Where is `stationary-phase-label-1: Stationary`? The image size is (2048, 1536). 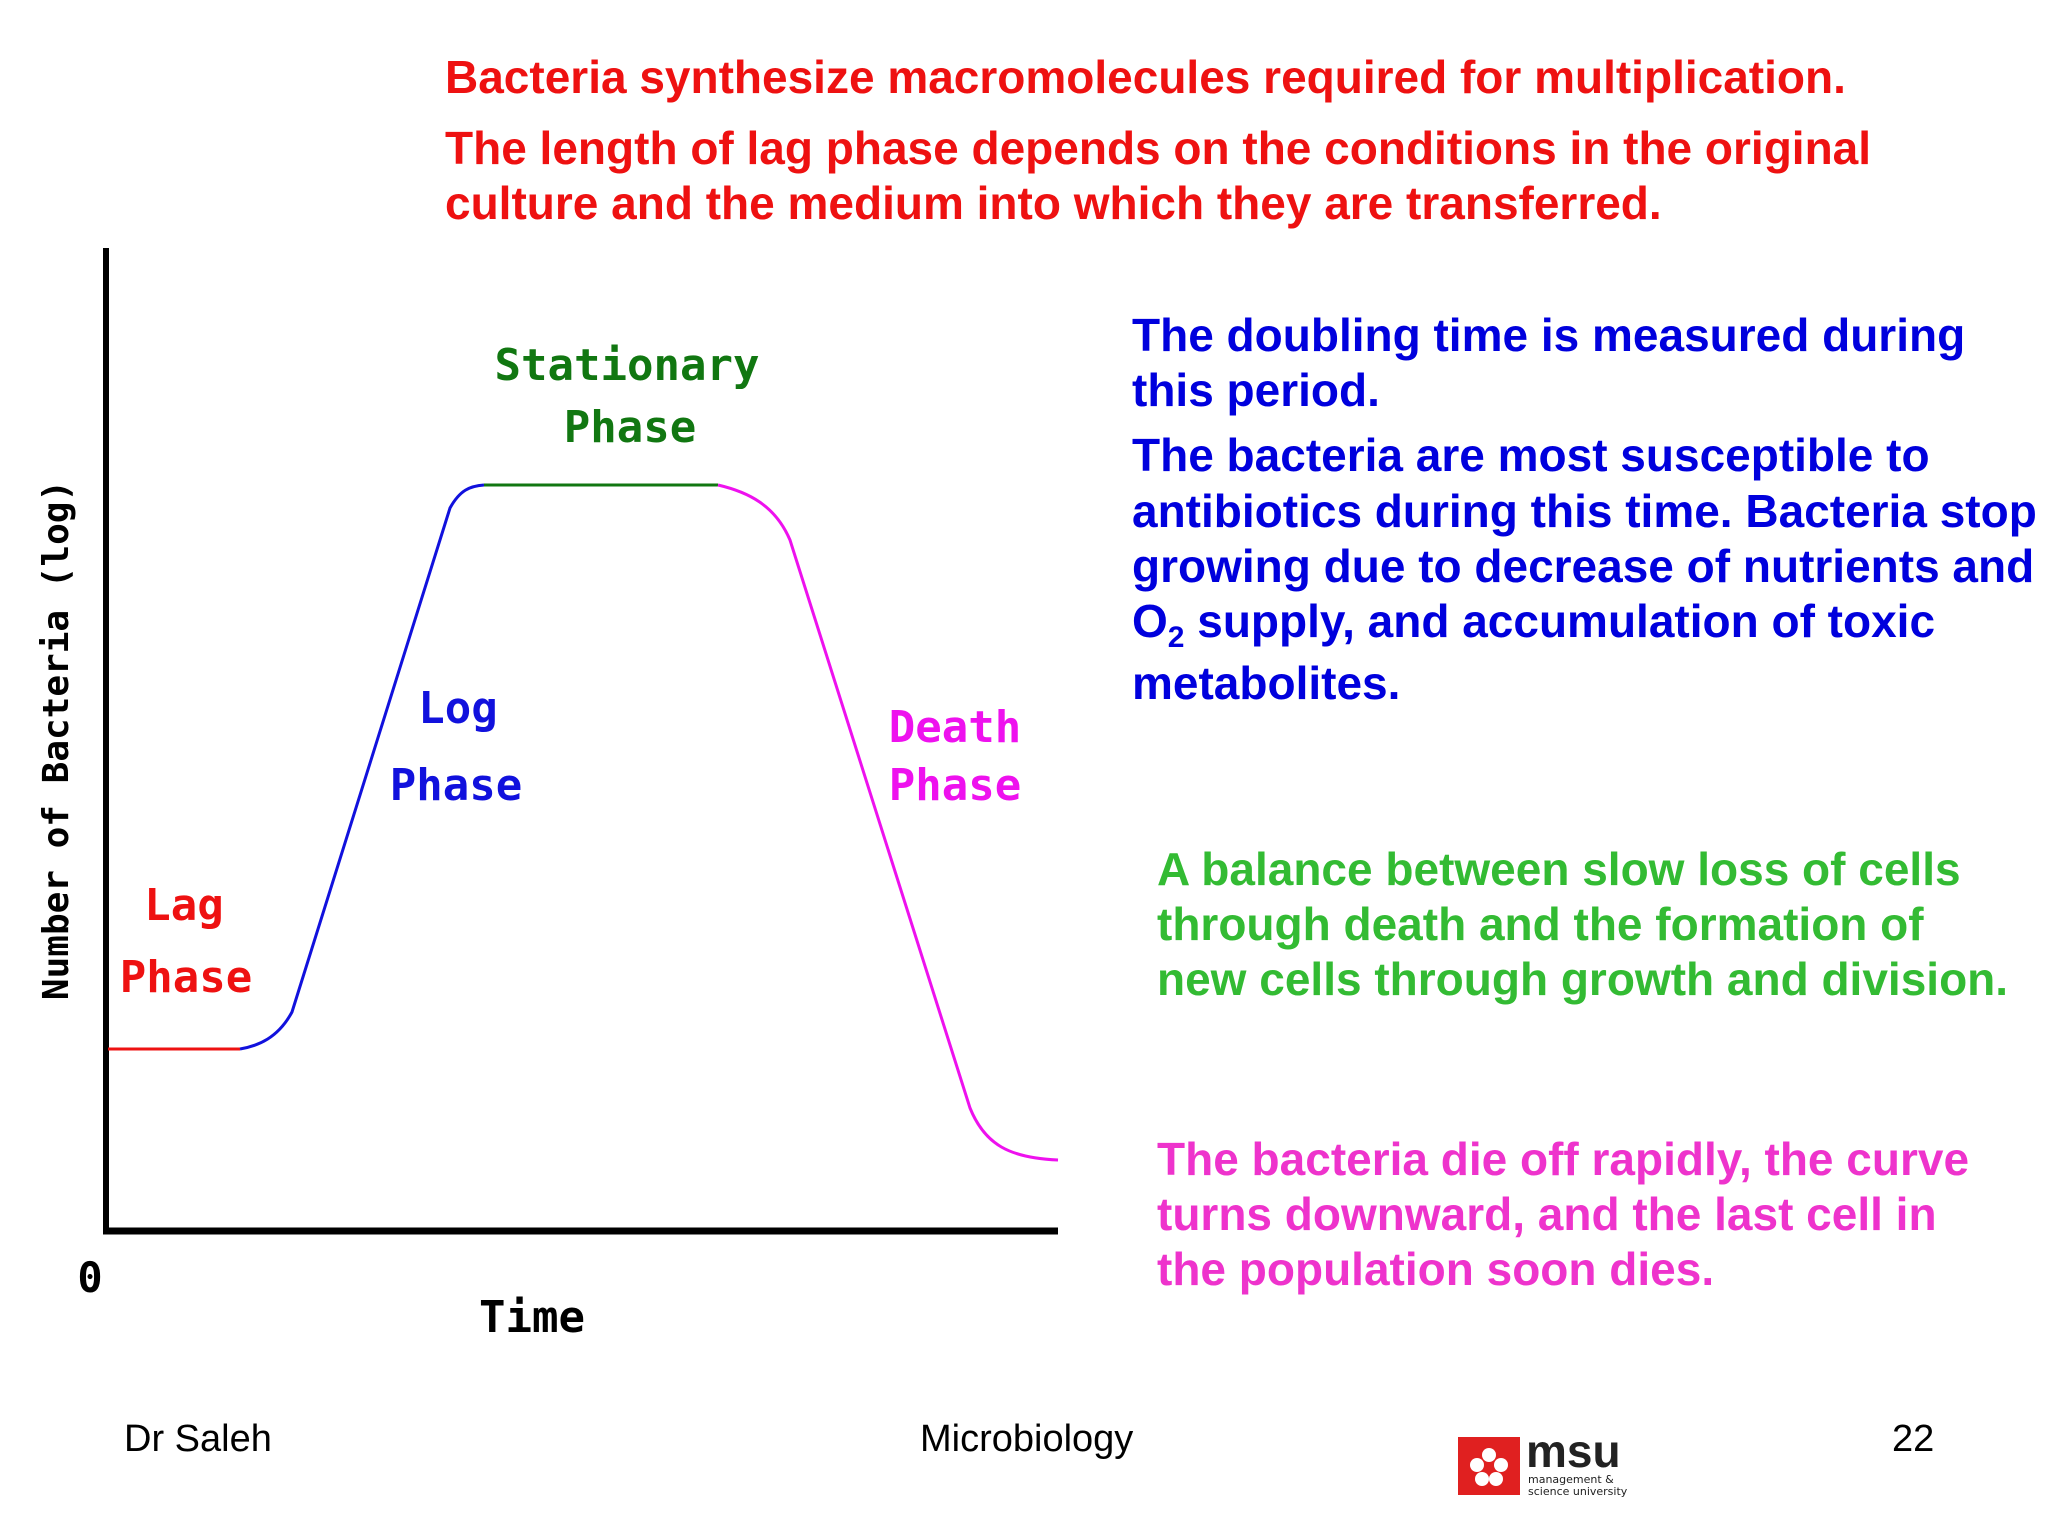
stationary-phase-label-1: Stationary is located at coordinates (627, 365).